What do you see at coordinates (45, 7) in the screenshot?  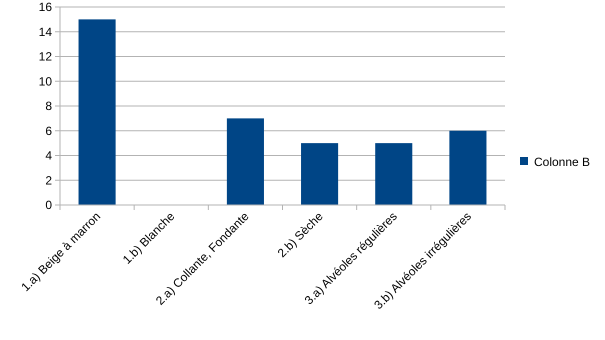 I see `y-tick-label: 16` at bounding box center [45, 7].